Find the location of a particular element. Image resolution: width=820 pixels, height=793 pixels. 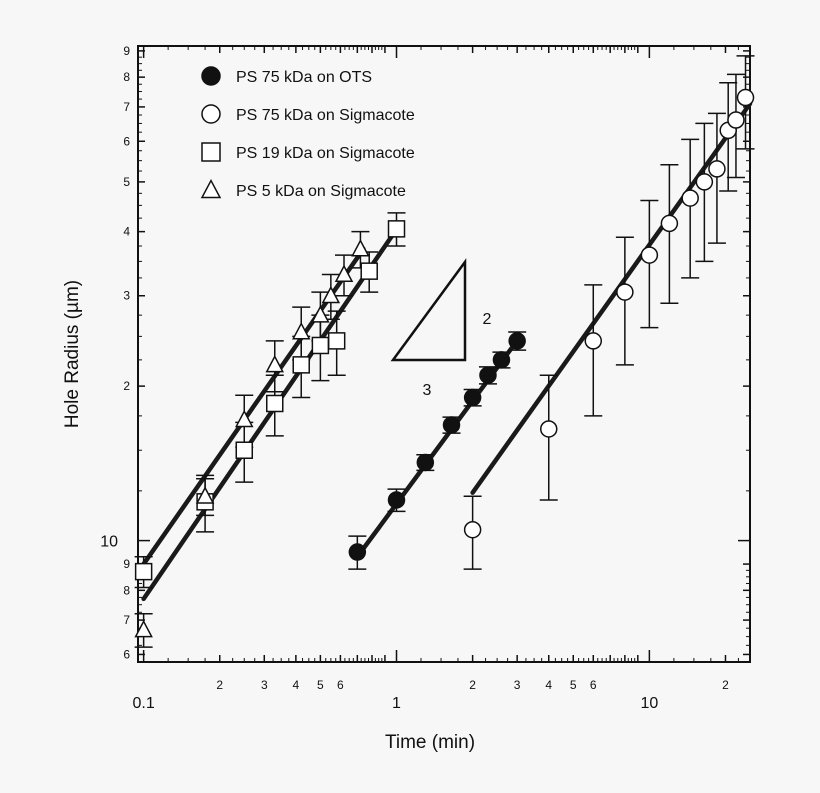

y-tick-label: 2 is located at coordinates (126, 386).